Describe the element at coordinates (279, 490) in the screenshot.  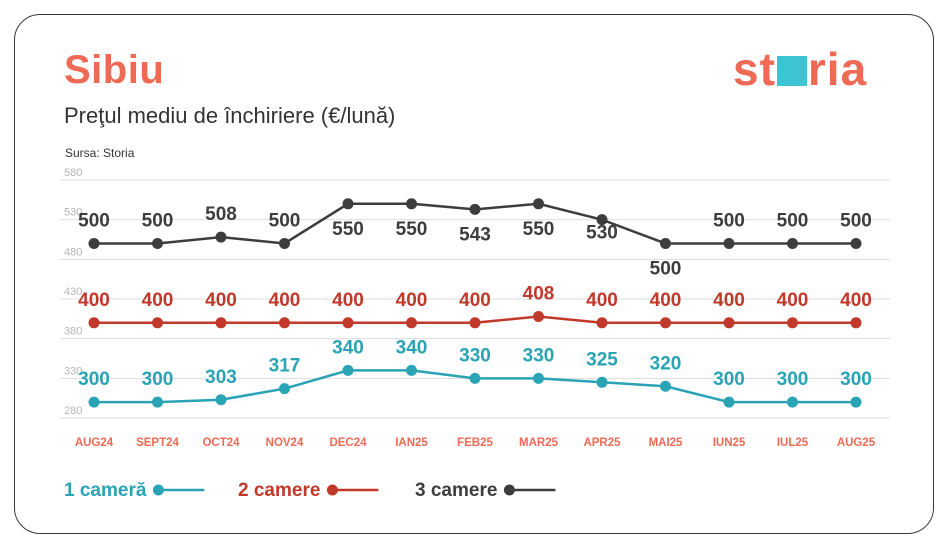
I see `legend-label-2: 2 camere` at that location.